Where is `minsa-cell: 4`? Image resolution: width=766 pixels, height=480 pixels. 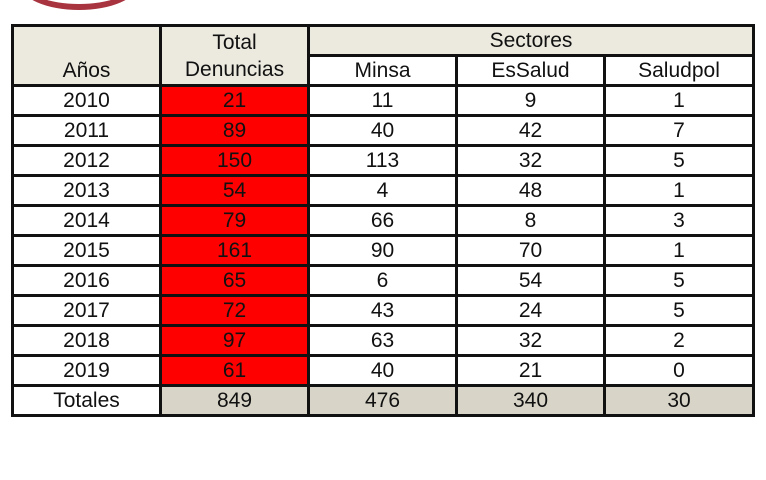
minsa-cell: 4 is located at coordinates (382, 190).